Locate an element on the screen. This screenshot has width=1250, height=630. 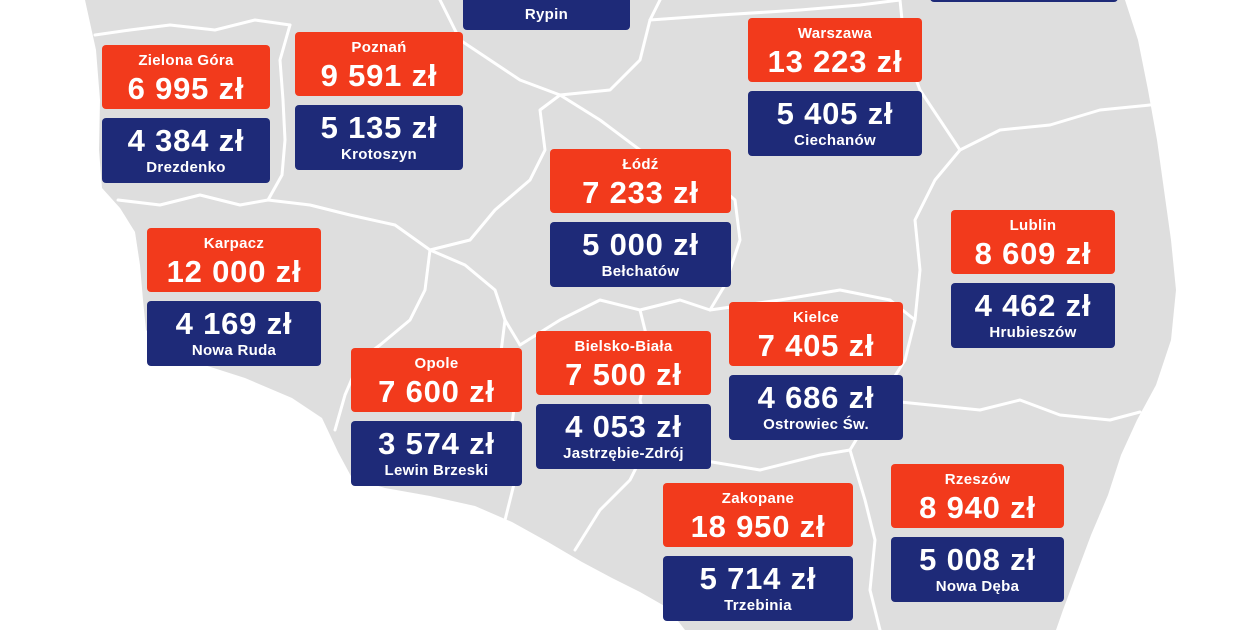
red-label-box: Rzeszów 8 940 zł is located at coordinates (977, 496).